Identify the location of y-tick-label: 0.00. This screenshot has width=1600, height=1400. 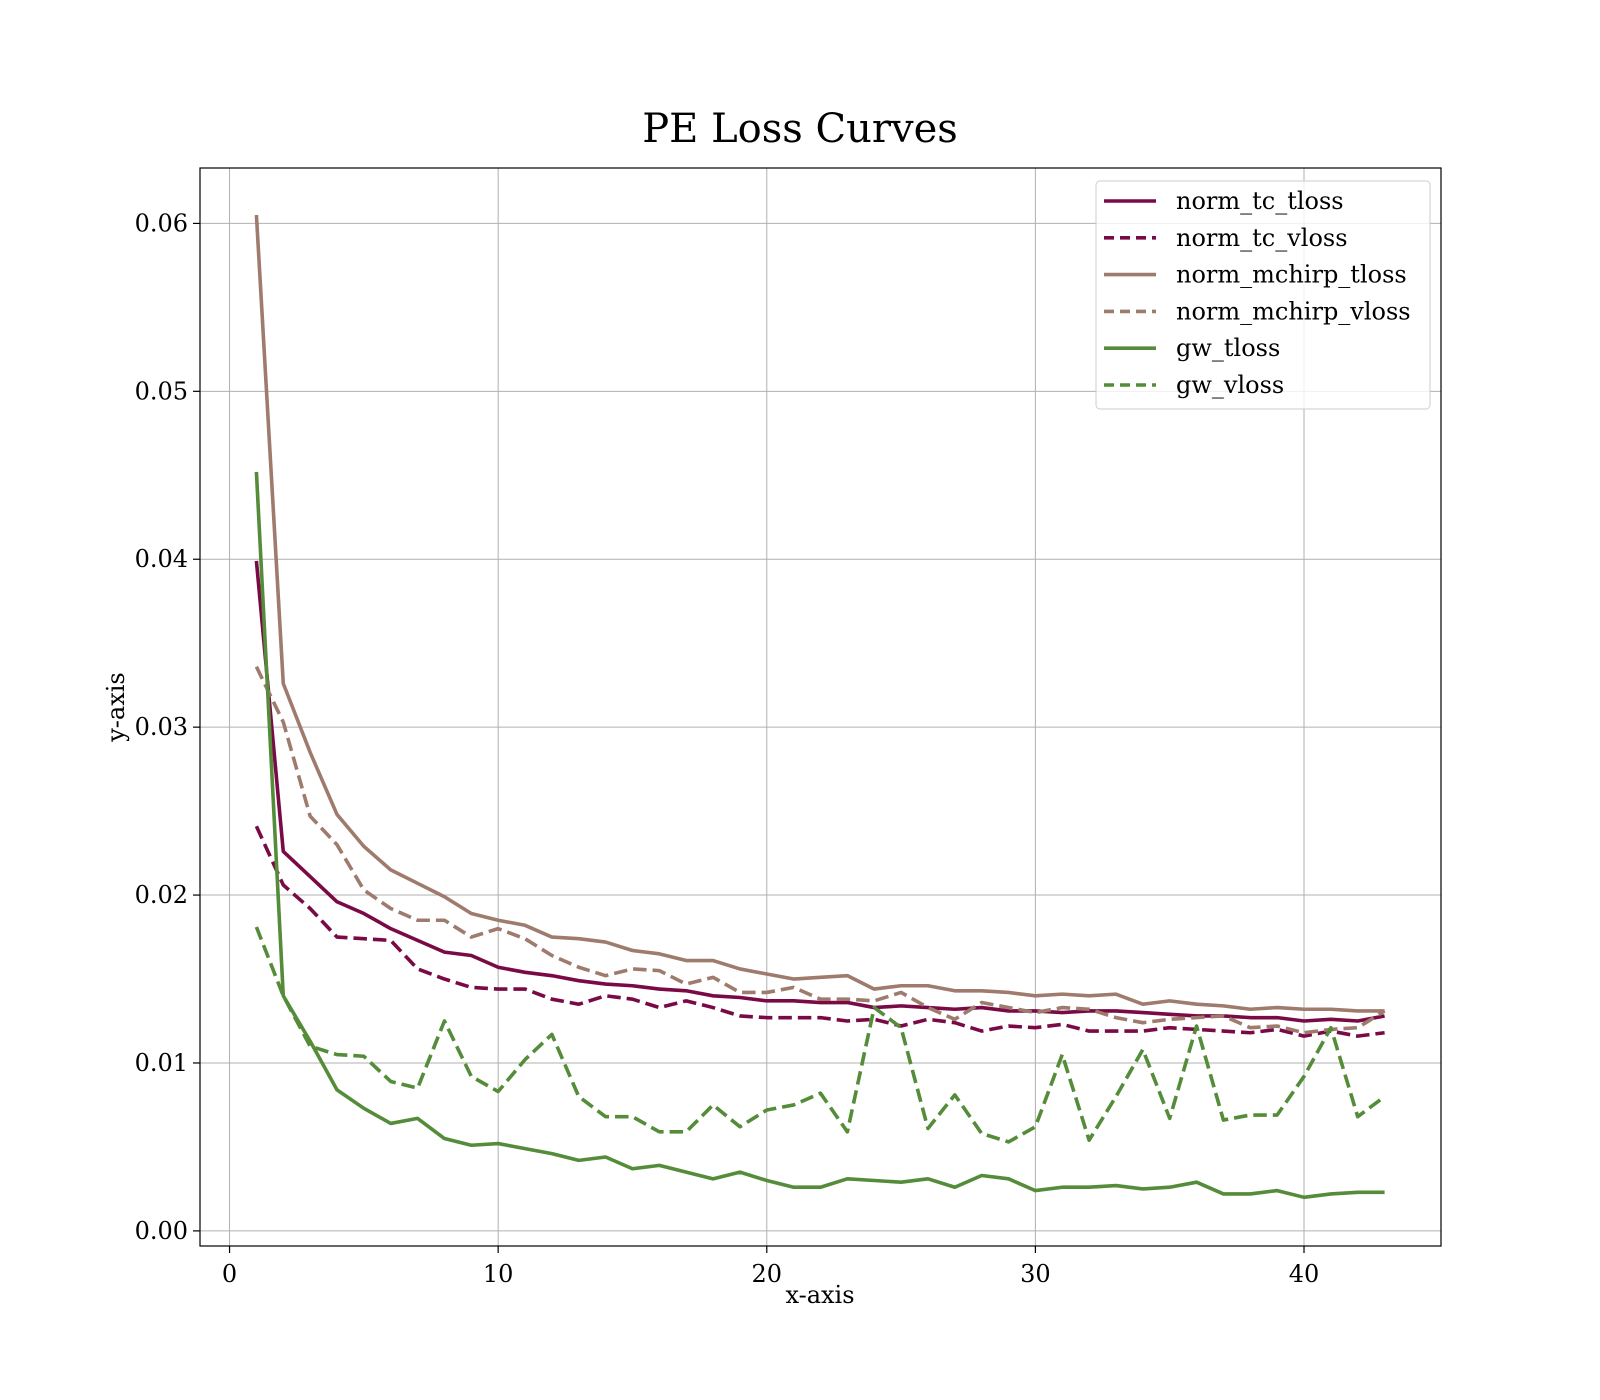
(161, 1231).